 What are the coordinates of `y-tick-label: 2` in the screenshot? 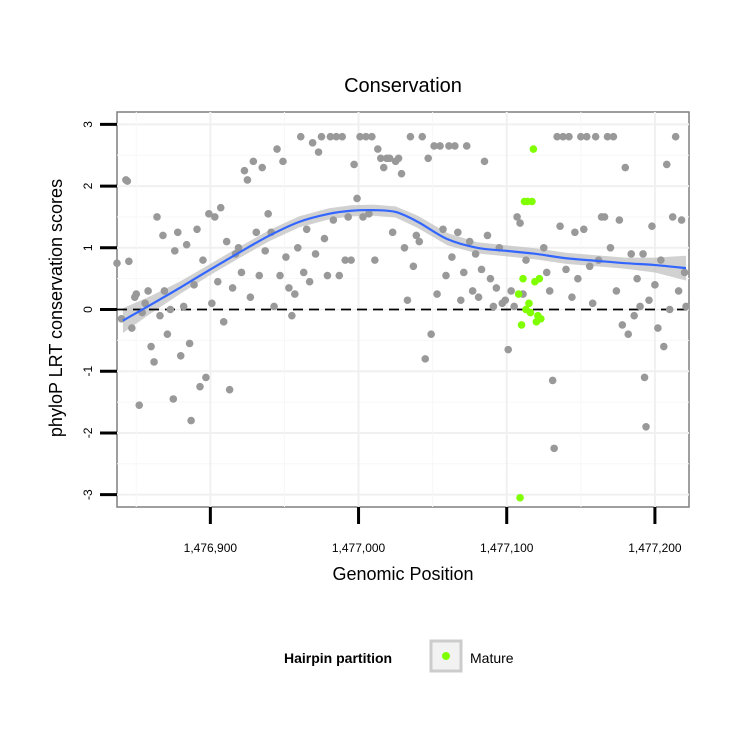 It's located at (88, 185).